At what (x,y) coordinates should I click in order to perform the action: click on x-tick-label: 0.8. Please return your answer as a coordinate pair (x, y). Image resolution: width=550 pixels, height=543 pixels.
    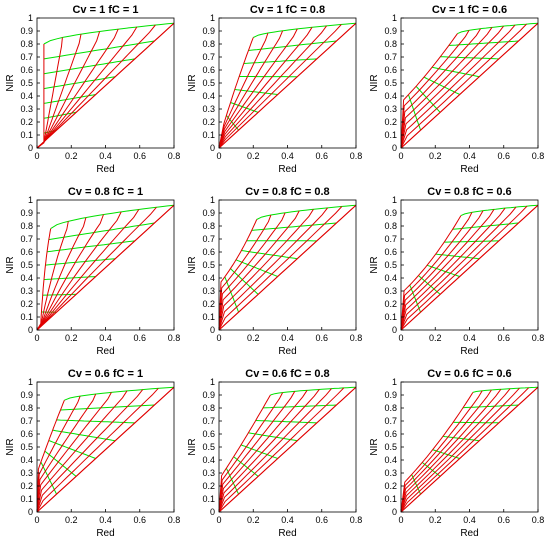
    Looking at the image, I should click on (356, 520).